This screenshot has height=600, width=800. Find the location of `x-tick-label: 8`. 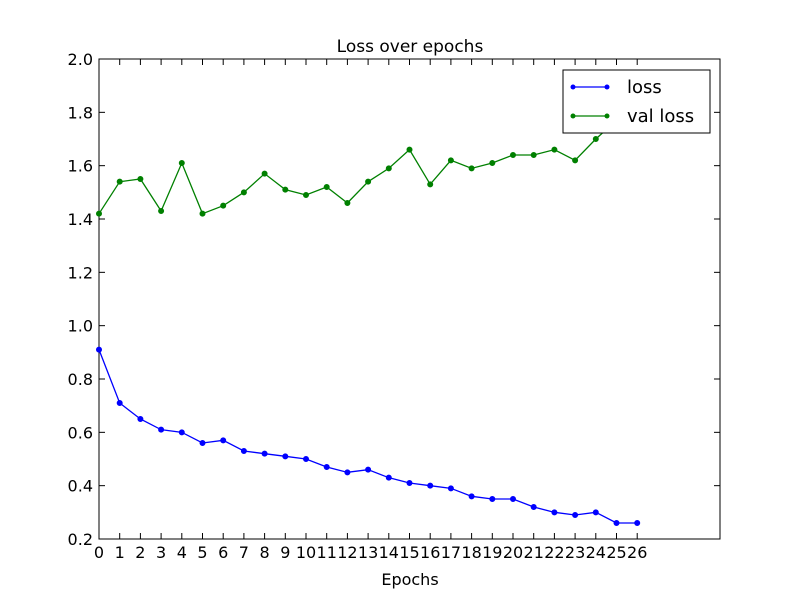

x-tick-label: 8 is located at coordinates (265, 552).